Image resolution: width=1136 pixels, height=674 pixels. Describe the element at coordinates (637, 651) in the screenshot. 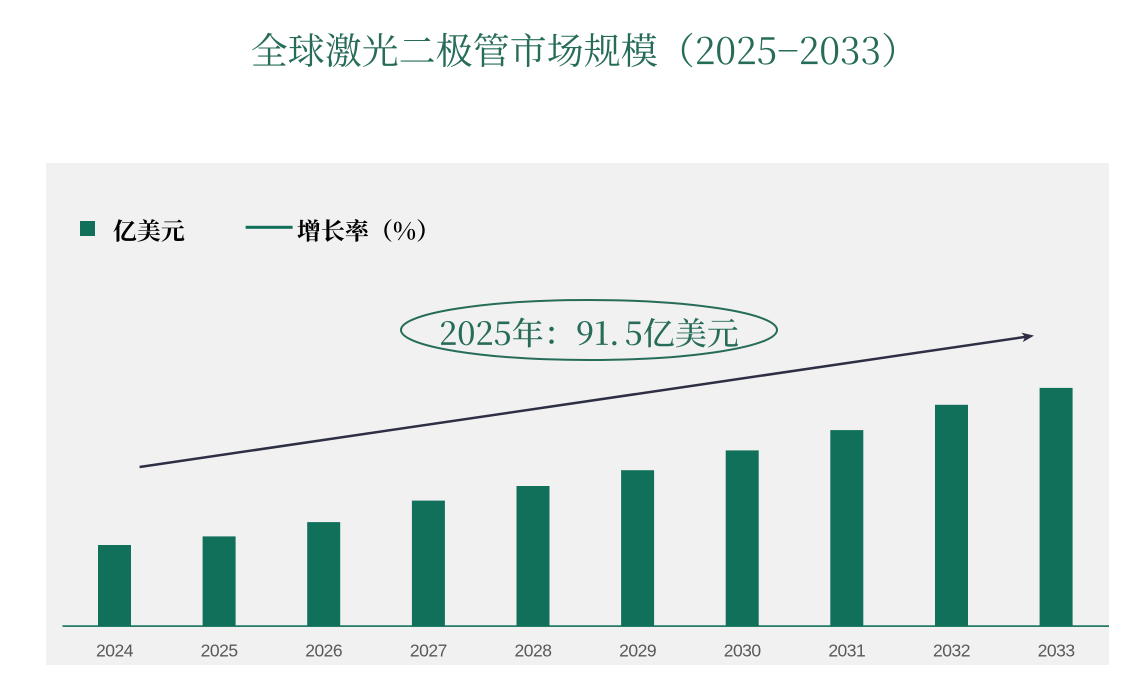

I see `svg-text: 2029` at that location.